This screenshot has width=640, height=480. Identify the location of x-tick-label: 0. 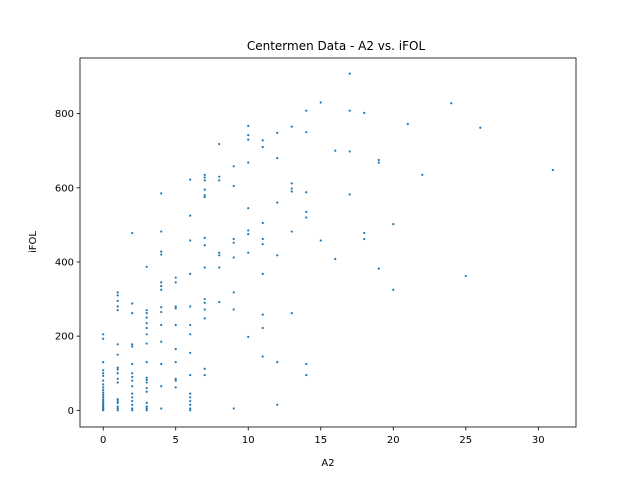
(103, 440).